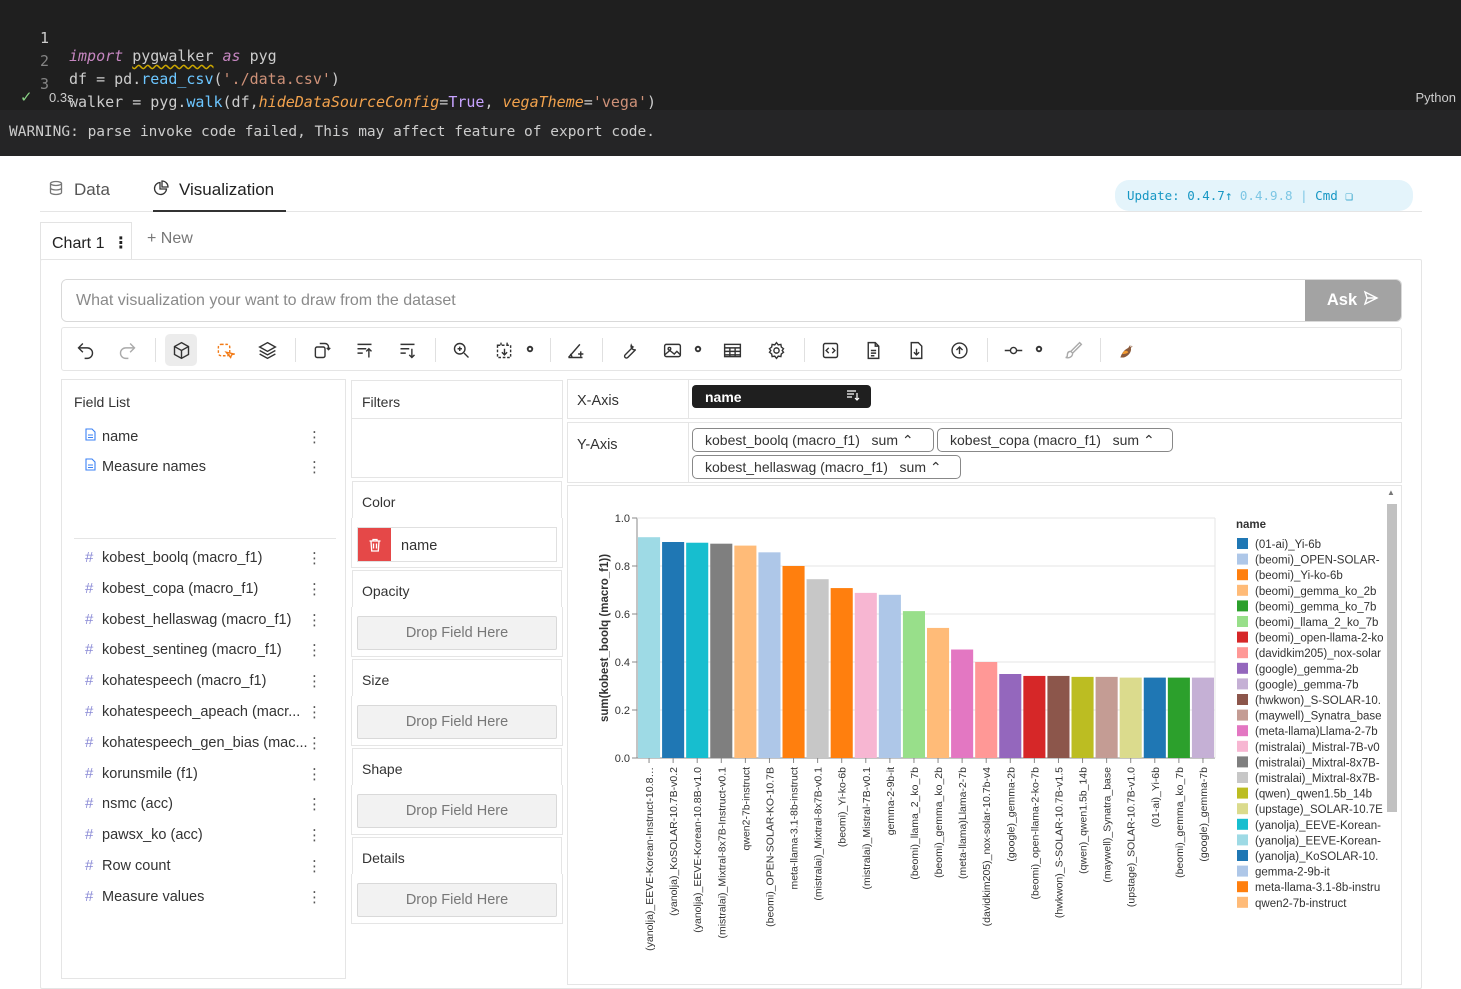  What do you see at coordinates (873, 350) in the screenshot?
I see `document-icon` at bounding box center [873, 350].